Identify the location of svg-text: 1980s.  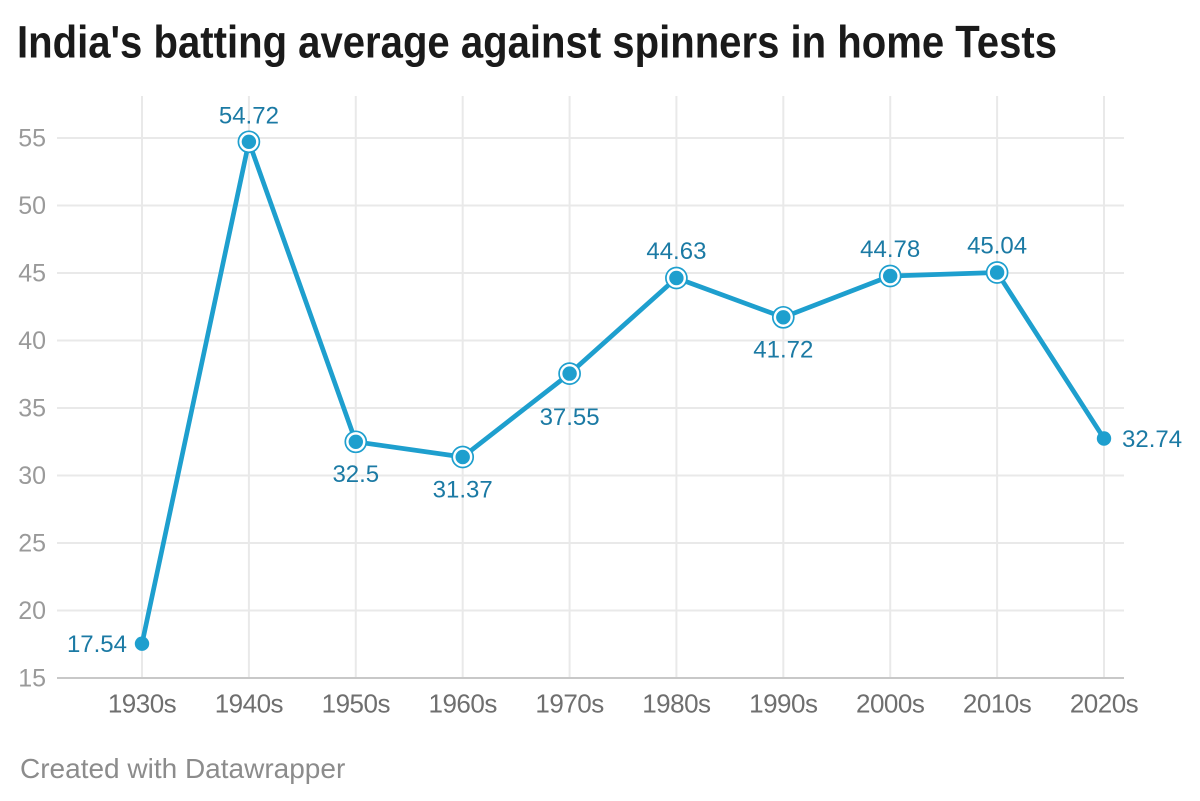
(676, 704).